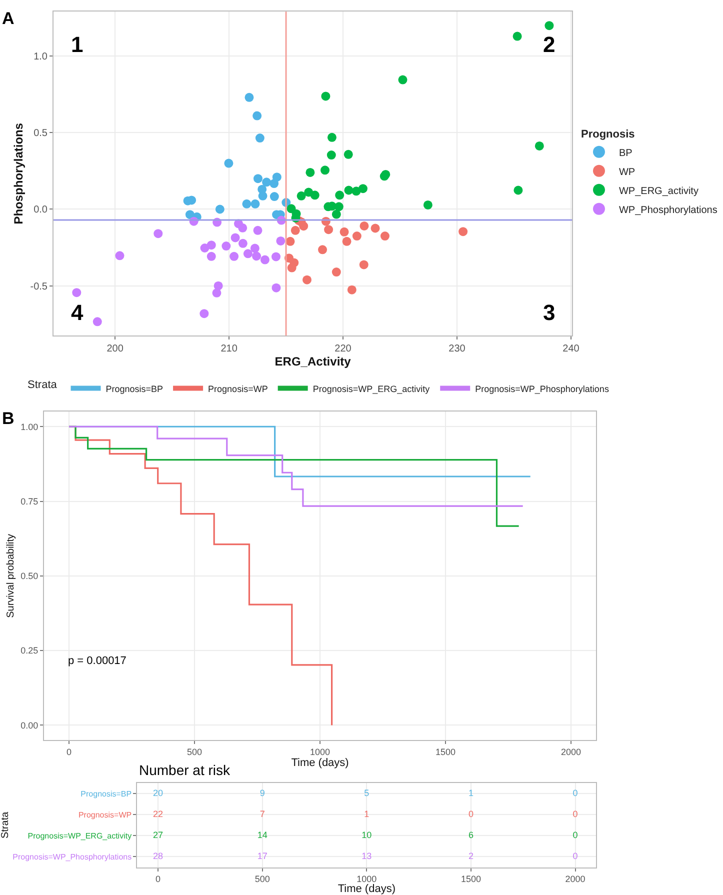 The width and height of the screenshot is (723, 895). What do you see at coordinates (262, 813) in the screenshot?
I see `data-label: 7` at bounding box center [262, 813].